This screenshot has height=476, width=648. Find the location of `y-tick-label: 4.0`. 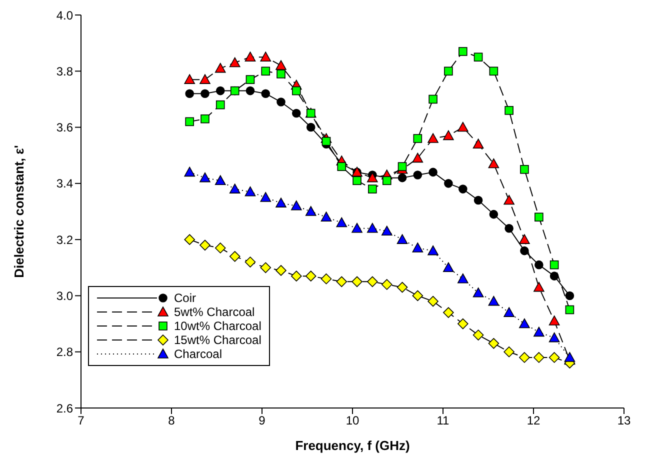

y-tick-label: 4.0 is located at coordinates (65, 15).